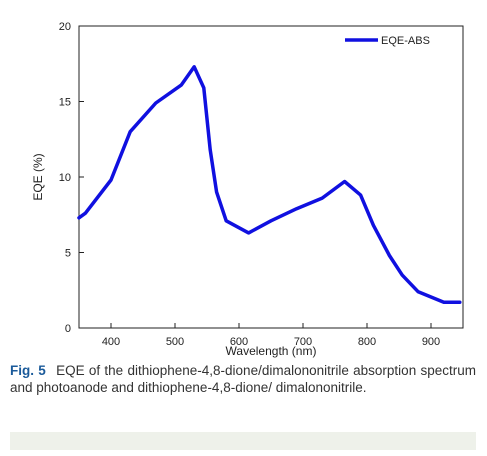 Image resolution: width=487 pixels, height=456 pixels. I want to click on y-tick-label: 20, so click(65, 27).